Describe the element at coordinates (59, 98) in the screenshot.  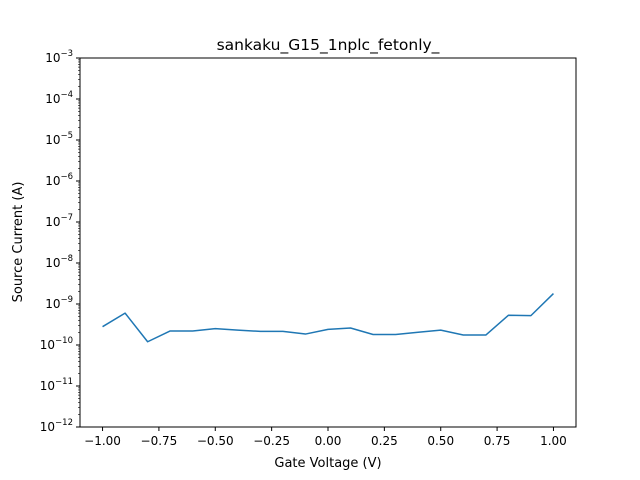
I see `y-tick-label: 10⁻⁴` at that location.